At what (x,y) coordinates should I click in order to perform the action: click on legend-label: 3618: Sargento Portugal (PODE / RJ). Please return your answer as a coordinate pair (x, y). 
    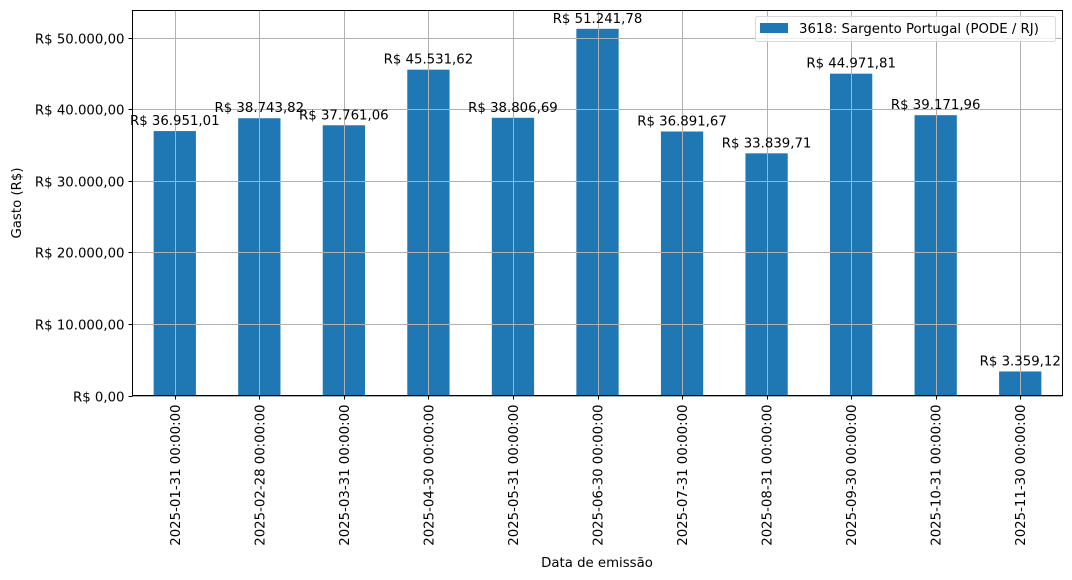
    Looking at the image, I should click on (919, 29).